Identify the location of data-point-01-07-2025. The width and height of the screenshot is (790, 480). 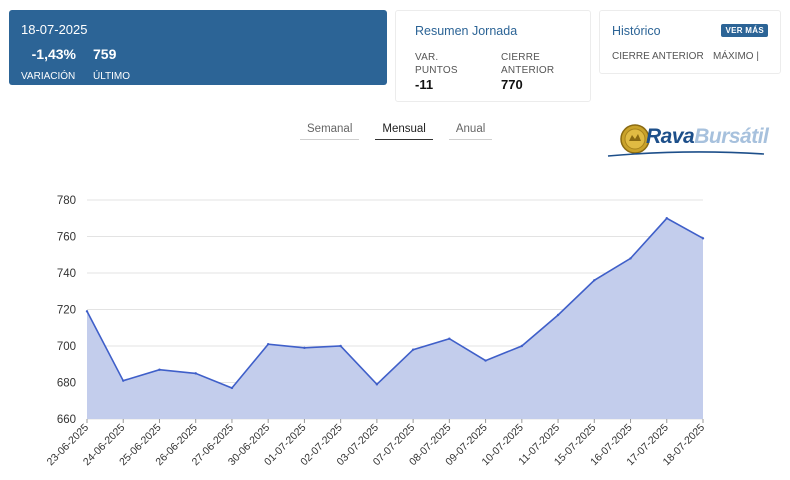
(304, 348).